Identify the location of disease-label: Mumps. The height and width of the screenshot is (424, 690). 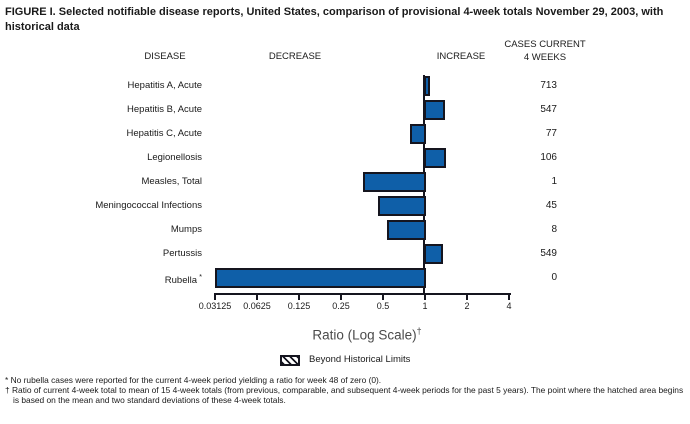
(186, 229).